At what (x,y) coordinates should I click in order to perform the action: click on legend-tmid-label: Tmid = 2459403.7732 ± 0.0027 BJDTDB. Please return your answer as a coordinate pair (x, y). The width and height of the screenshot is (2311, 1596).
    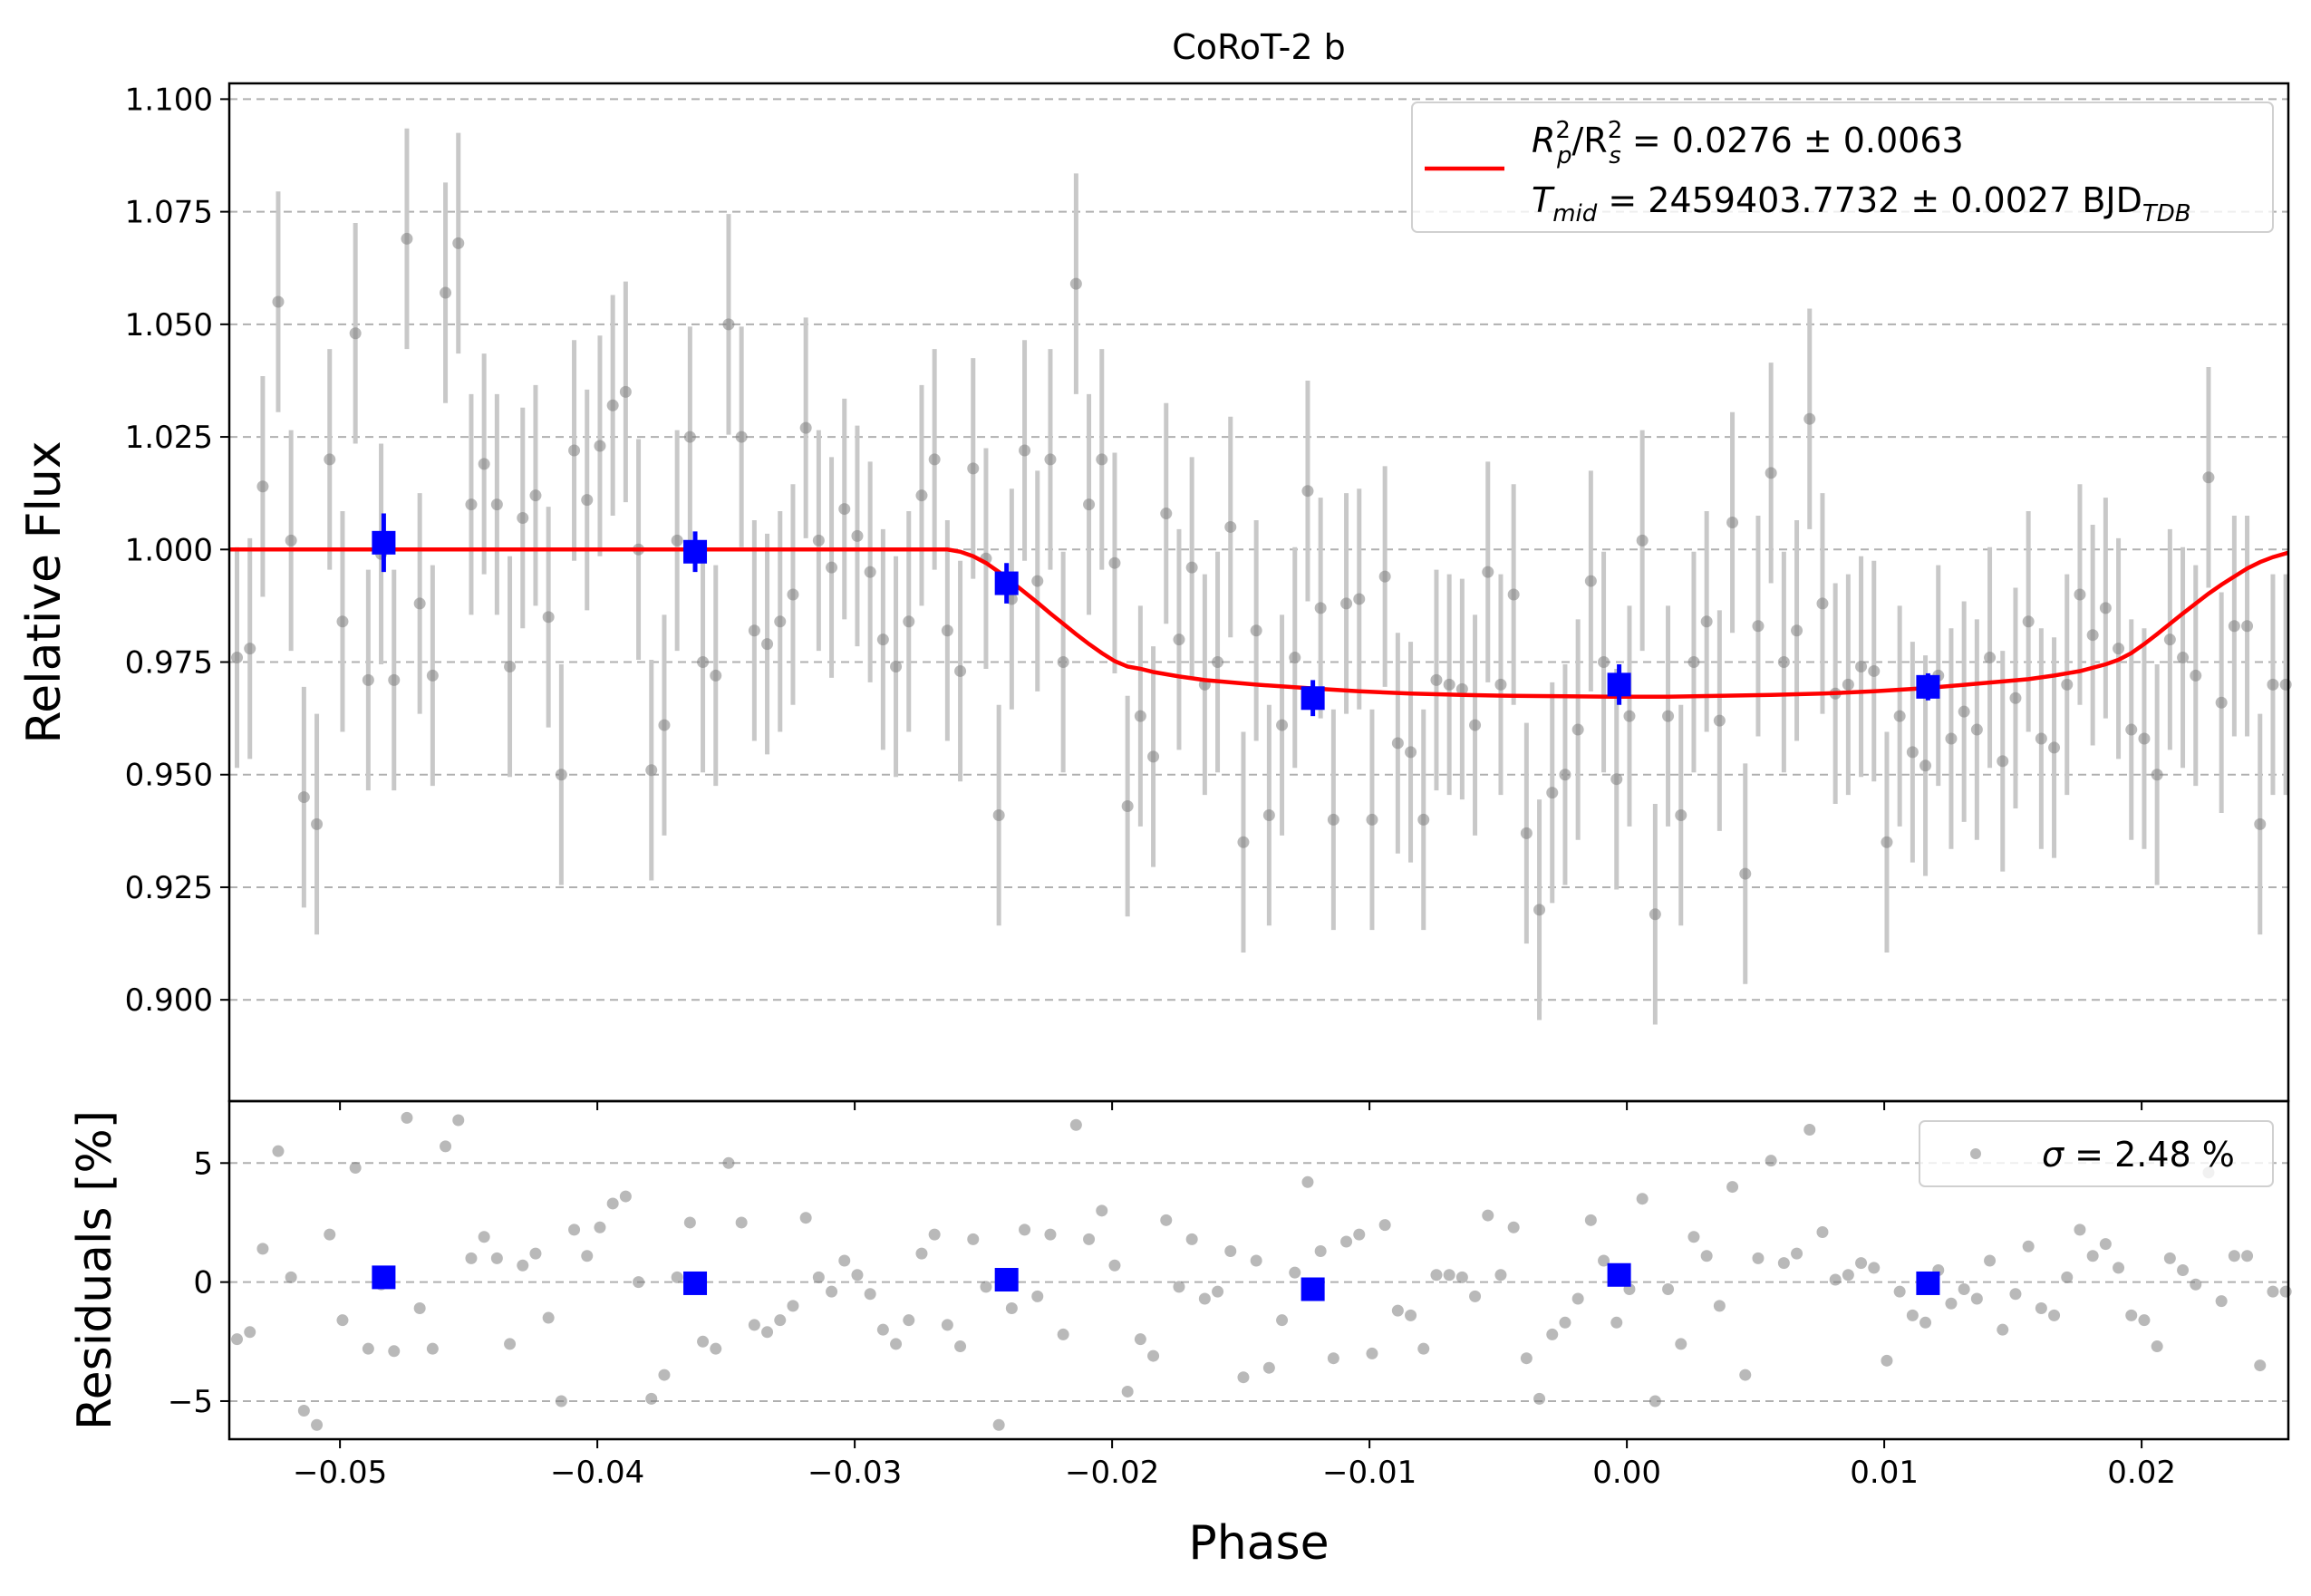
    Looking at the image, I should click on (1862, 203).